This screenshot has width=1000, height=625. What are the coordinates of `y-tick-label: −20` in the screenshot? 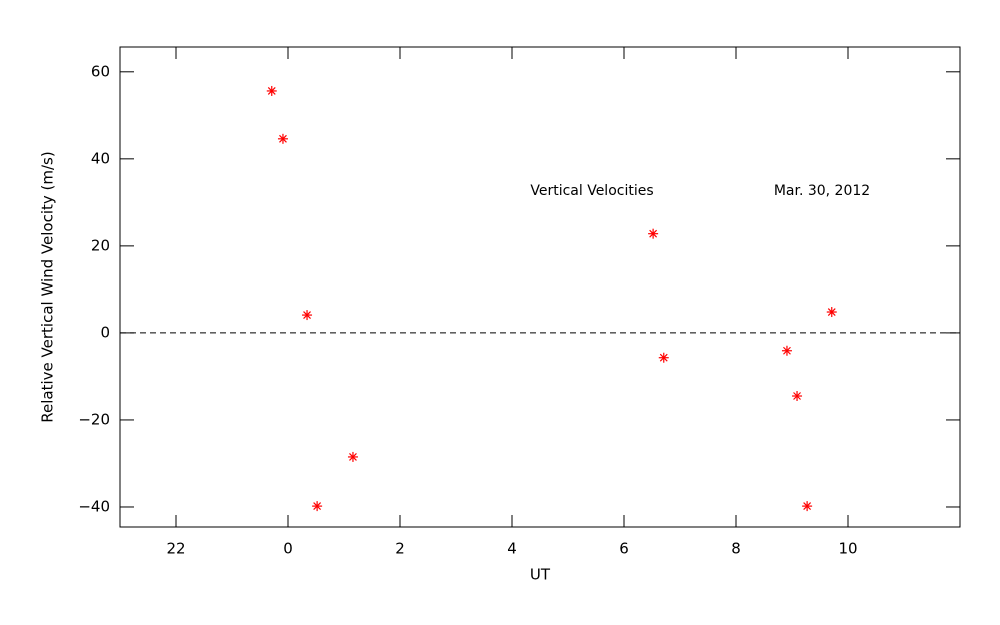 It's located at (94, 419).